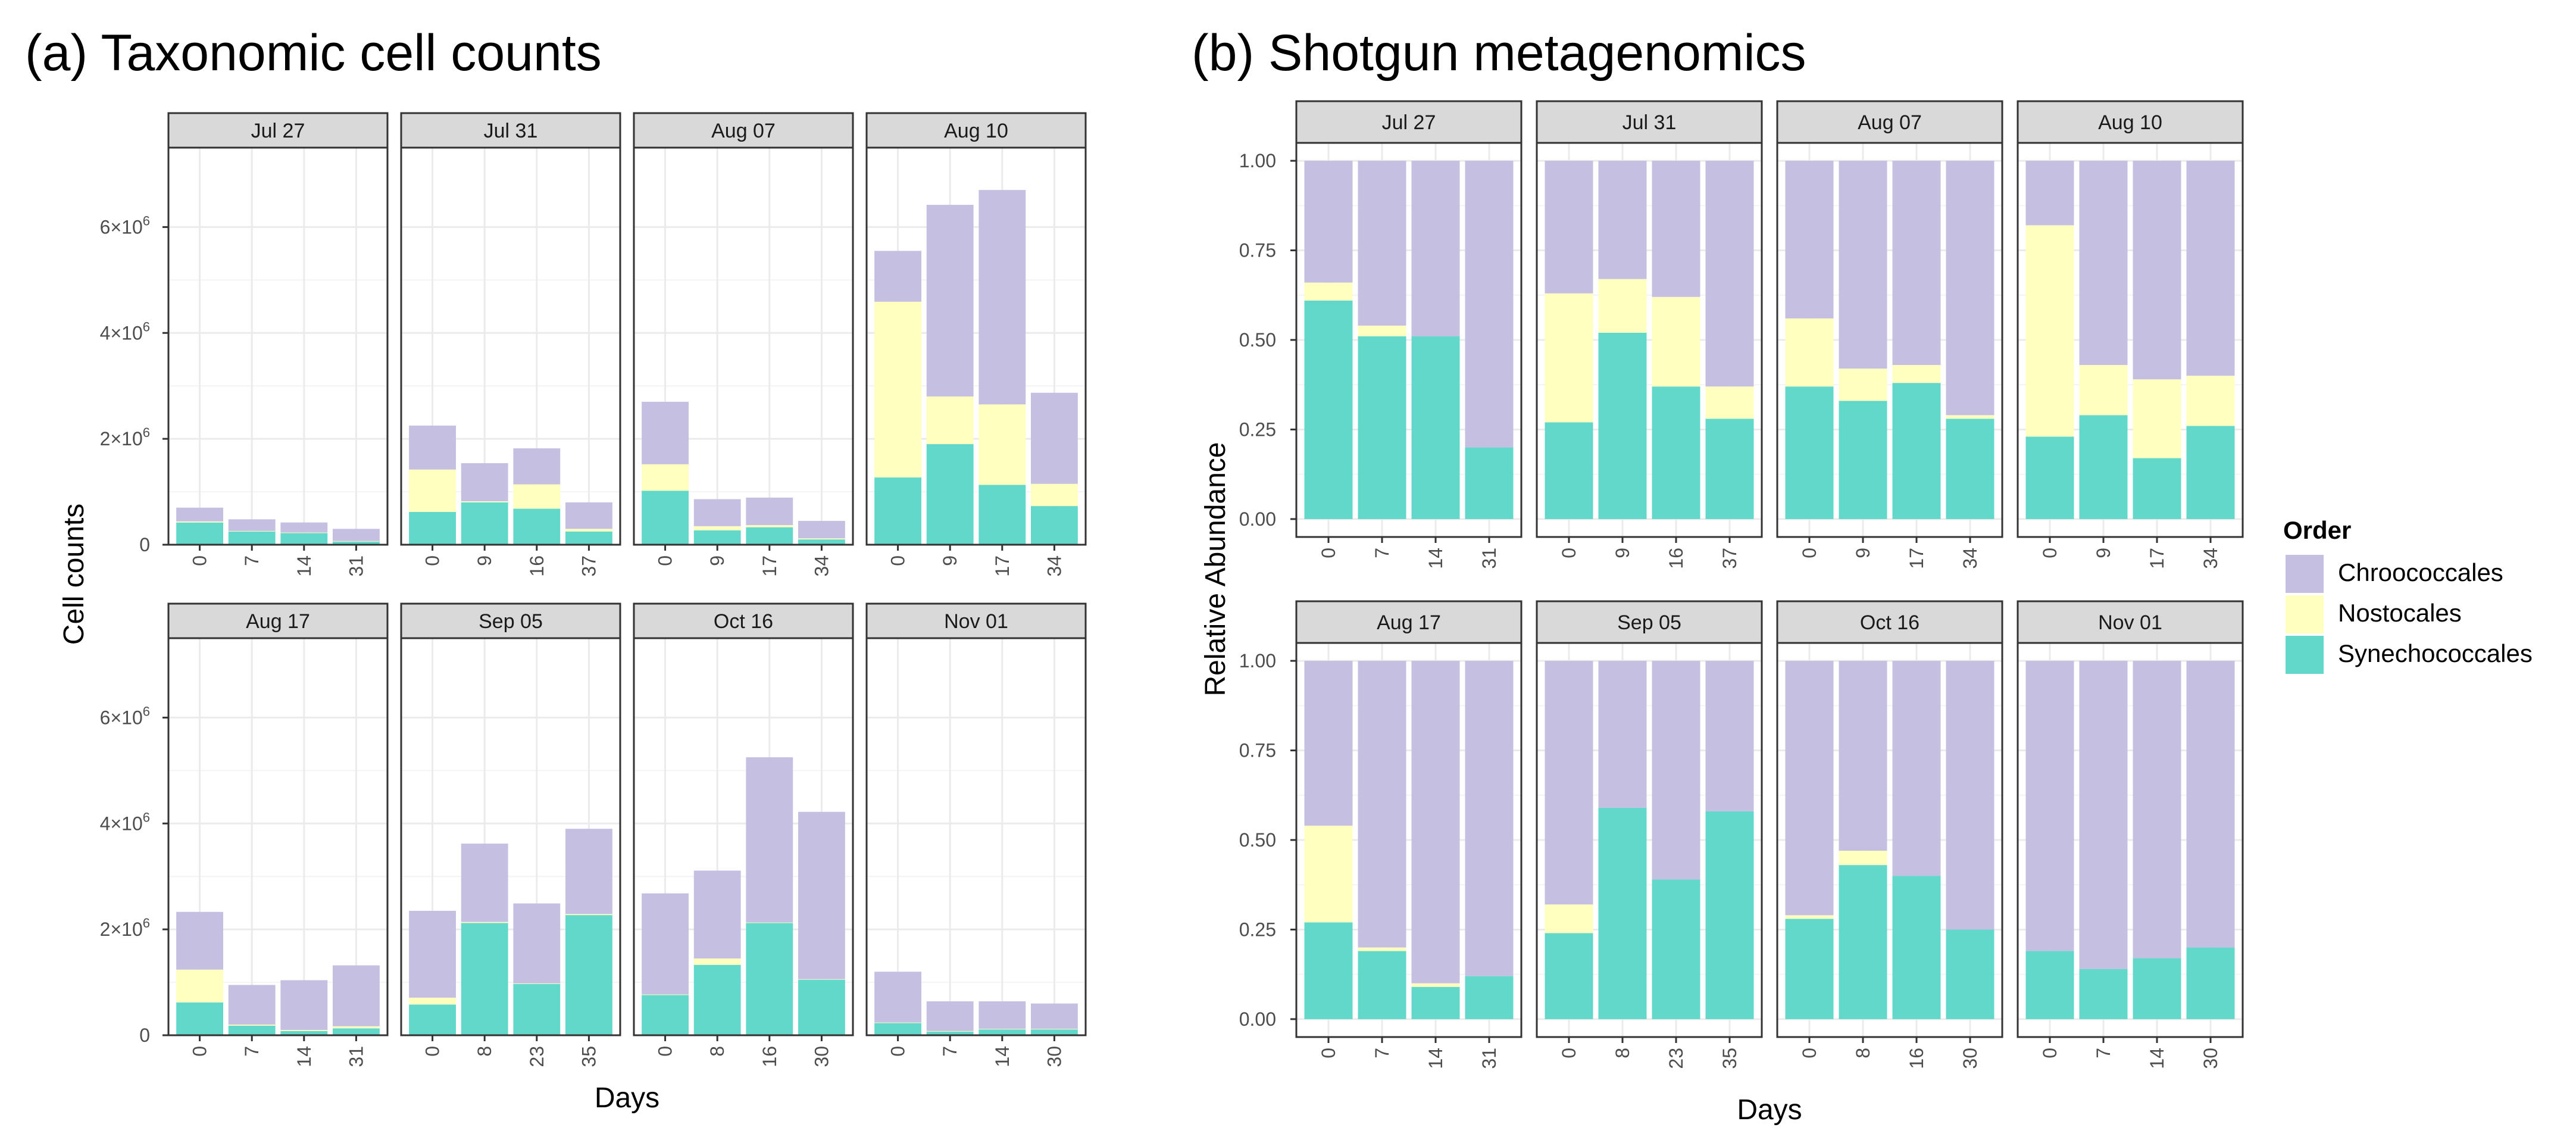 The height and width of the screenshot is (1143, 2576). Describe the element at coordinates (1729, 1058) in the screenshot. I see `x-tick-label: 35` at that location.